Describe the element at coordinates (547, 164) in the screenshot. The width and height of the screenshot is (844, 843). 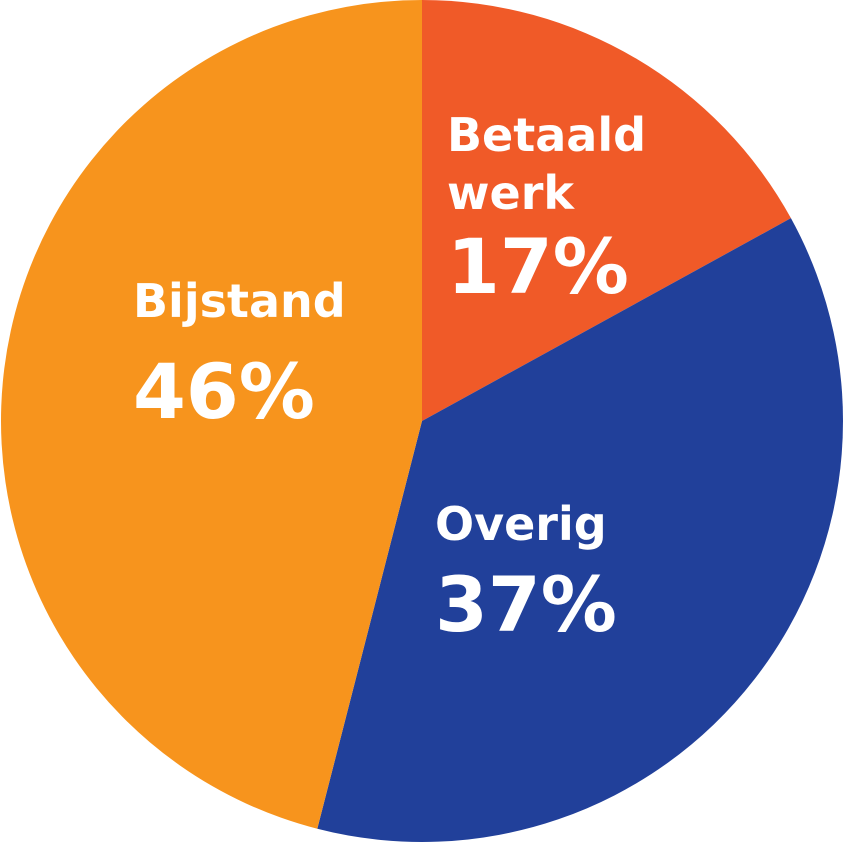
I see `slice-label: Betaald werk` at that location.